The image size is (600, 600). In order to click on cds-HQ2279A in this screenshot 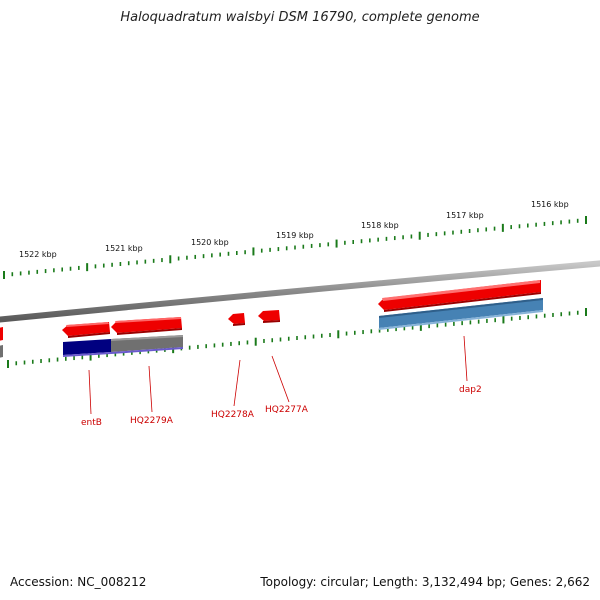, I will do `click(146, 326)`.